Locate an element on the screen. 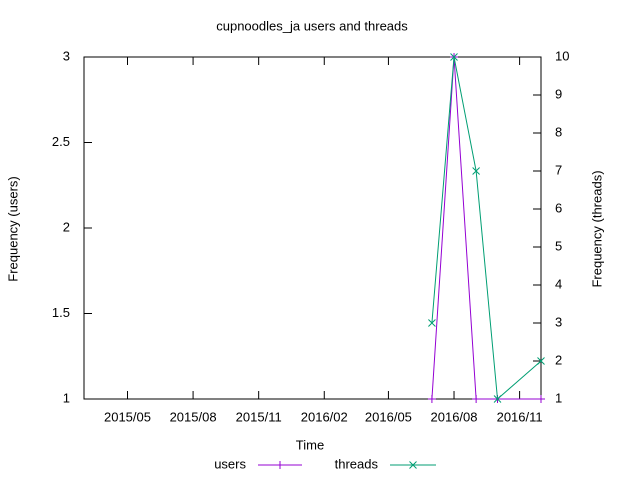  y2-axis-label: Frequency (threads) is located at coordinates (596, 228).